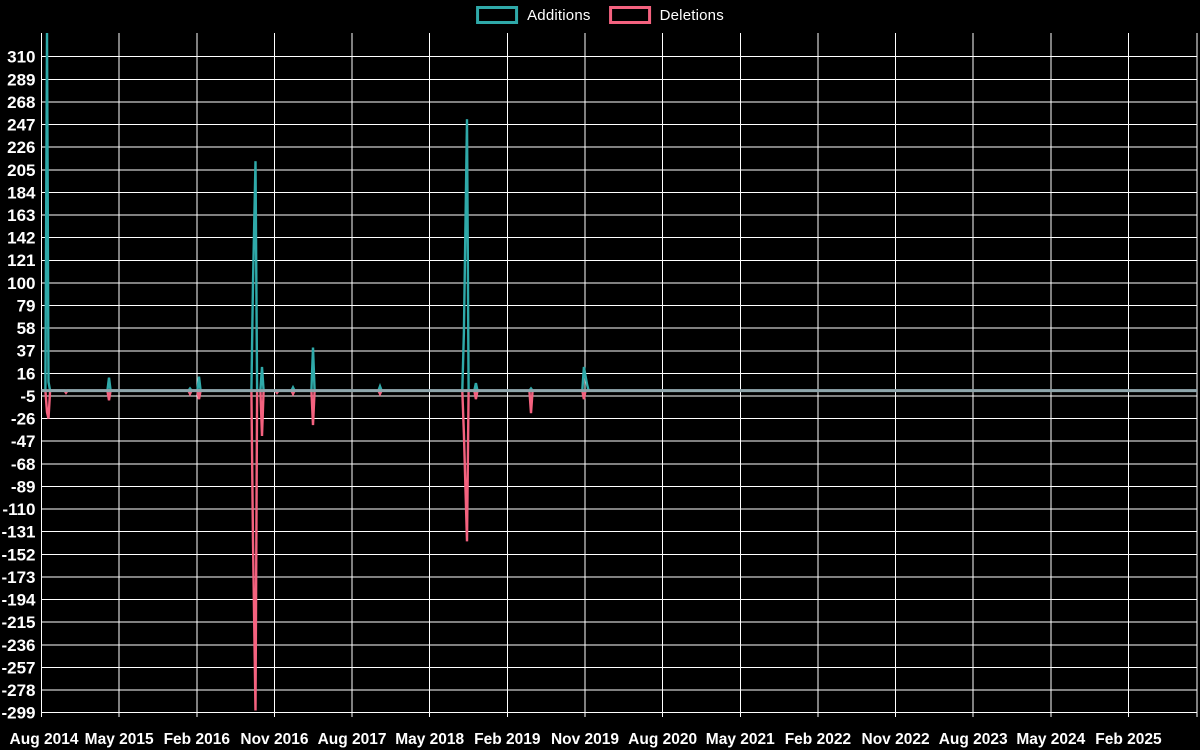 This screenshot has width=1200, height=750. Describe the element at coordinates (507, 739) in the screenshot. I see `svg-text: Feb 2019` at that location.